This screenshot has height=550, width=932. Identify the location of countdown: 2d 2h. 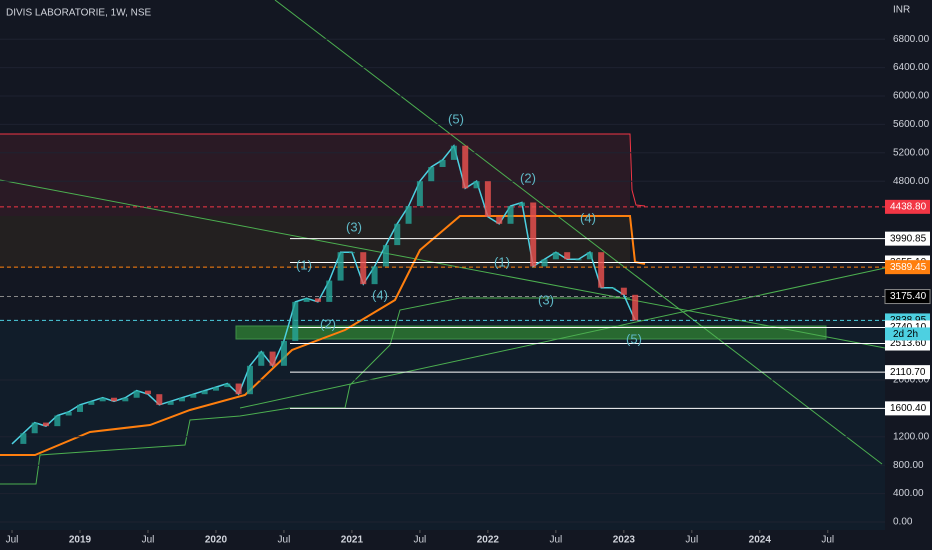
(905, 334).